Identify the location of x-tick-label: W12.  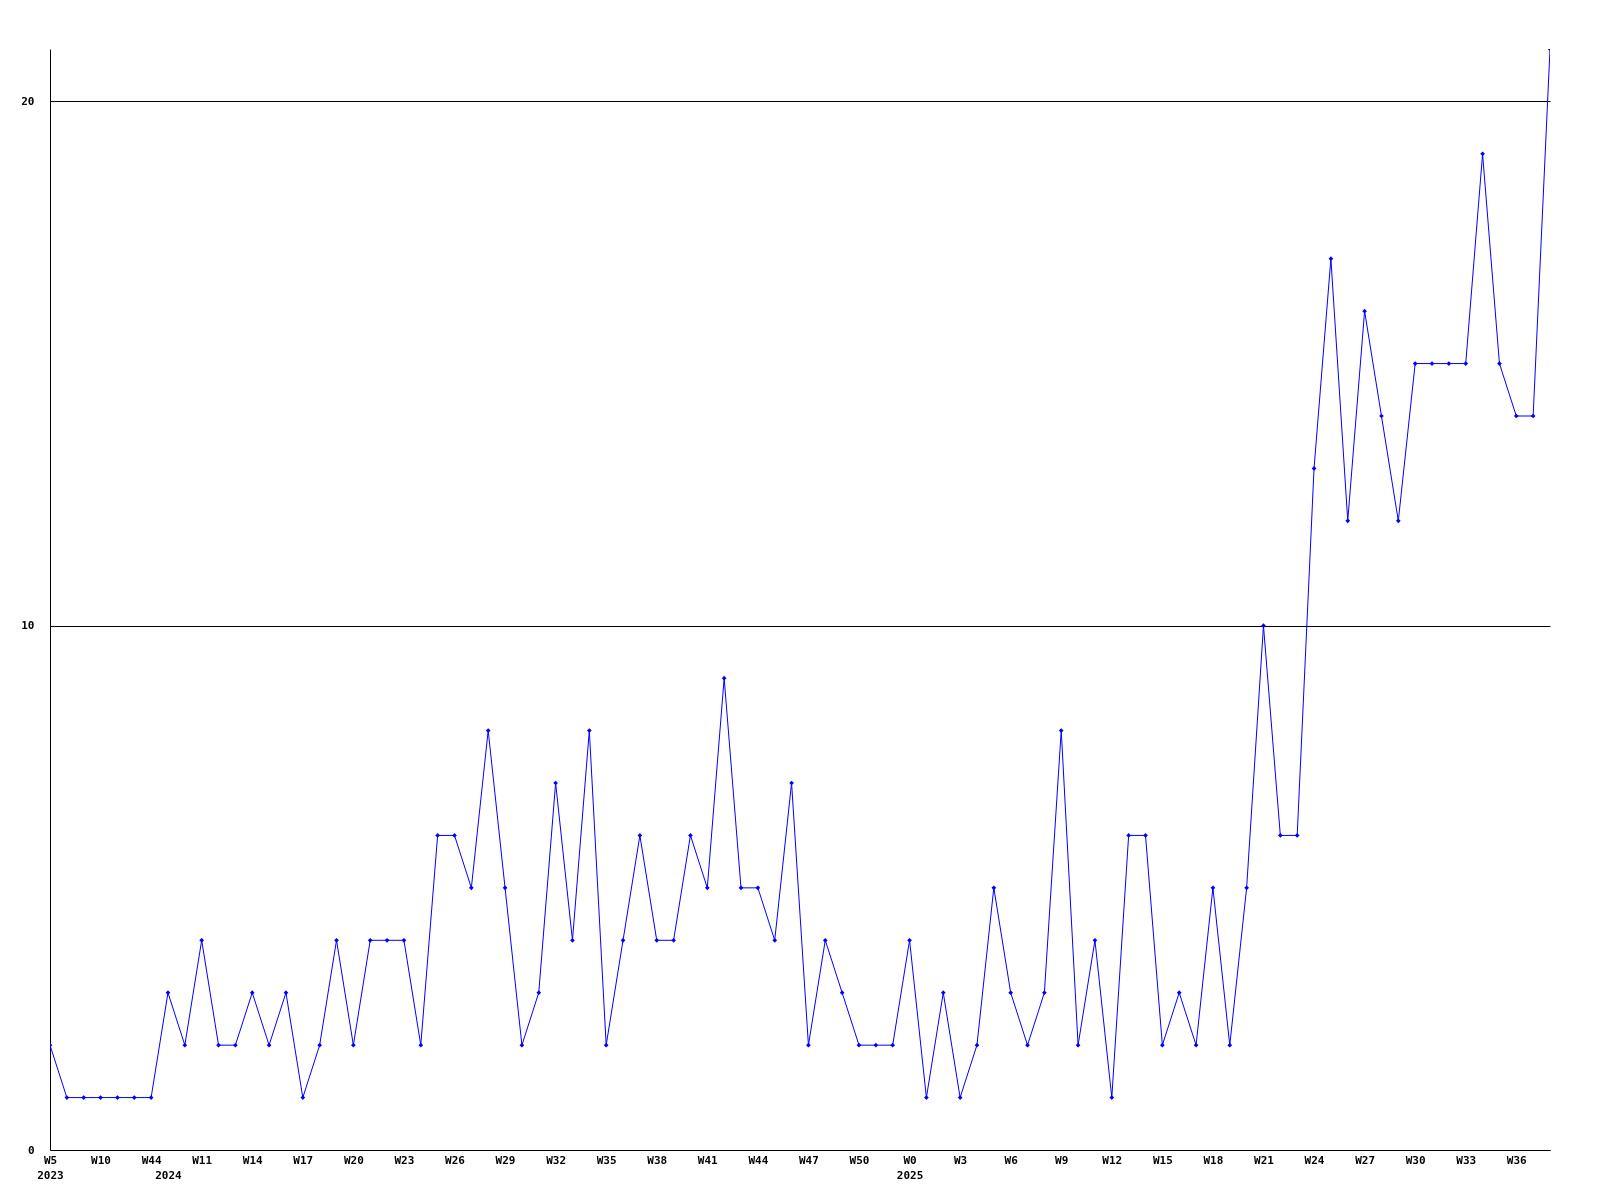
(1112, 1160).